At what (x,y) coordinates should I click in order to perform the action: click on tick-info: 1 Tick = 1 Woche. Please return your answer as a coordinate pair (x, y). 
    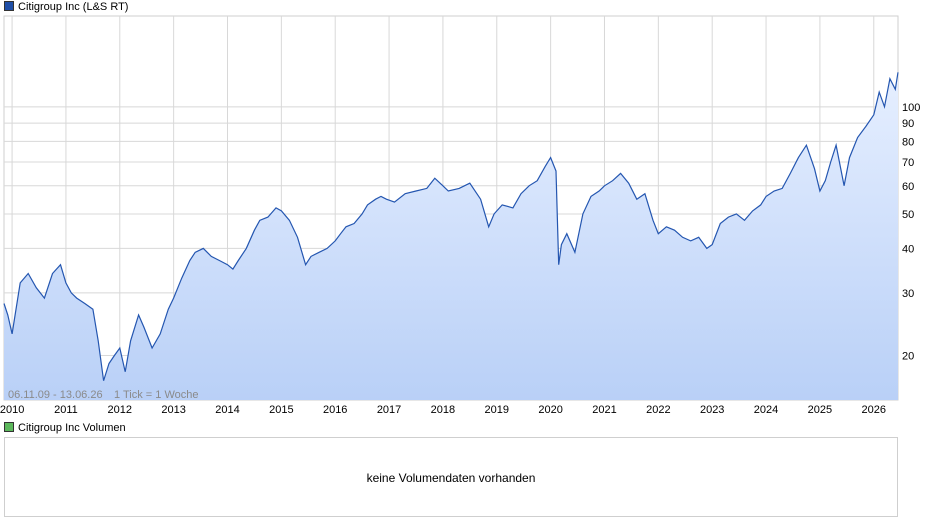
    Looking at the image, I should click on (156, 395).